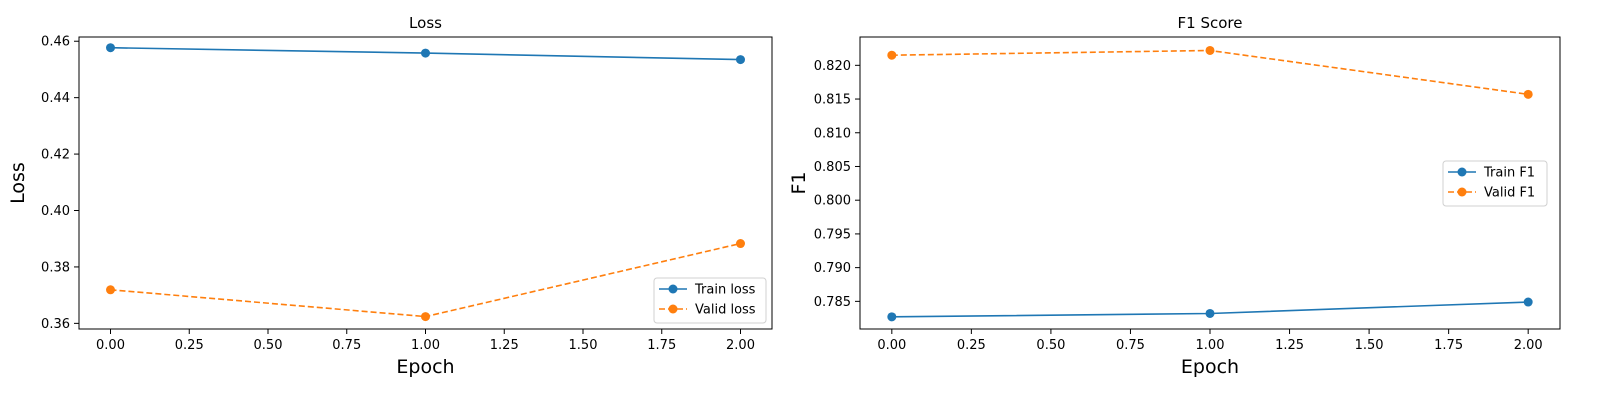 The image size is (1600, 400). What do you see at coordinates (1509, 173) in the screenshot?
I see `legend-label: Train F1` at bounding box center [1509, 173].